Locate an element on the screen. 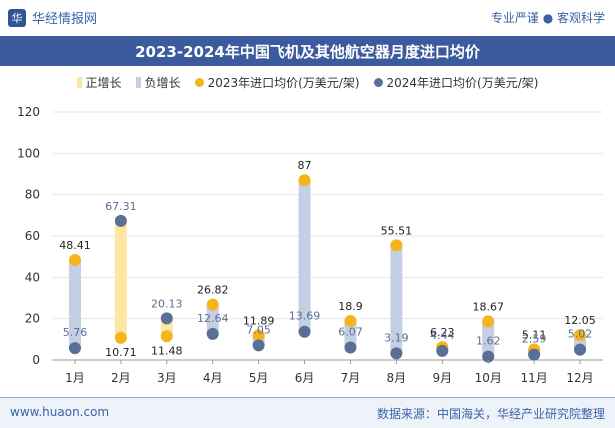  x-tick-label: 4月 is located at coordinates (213, 378).